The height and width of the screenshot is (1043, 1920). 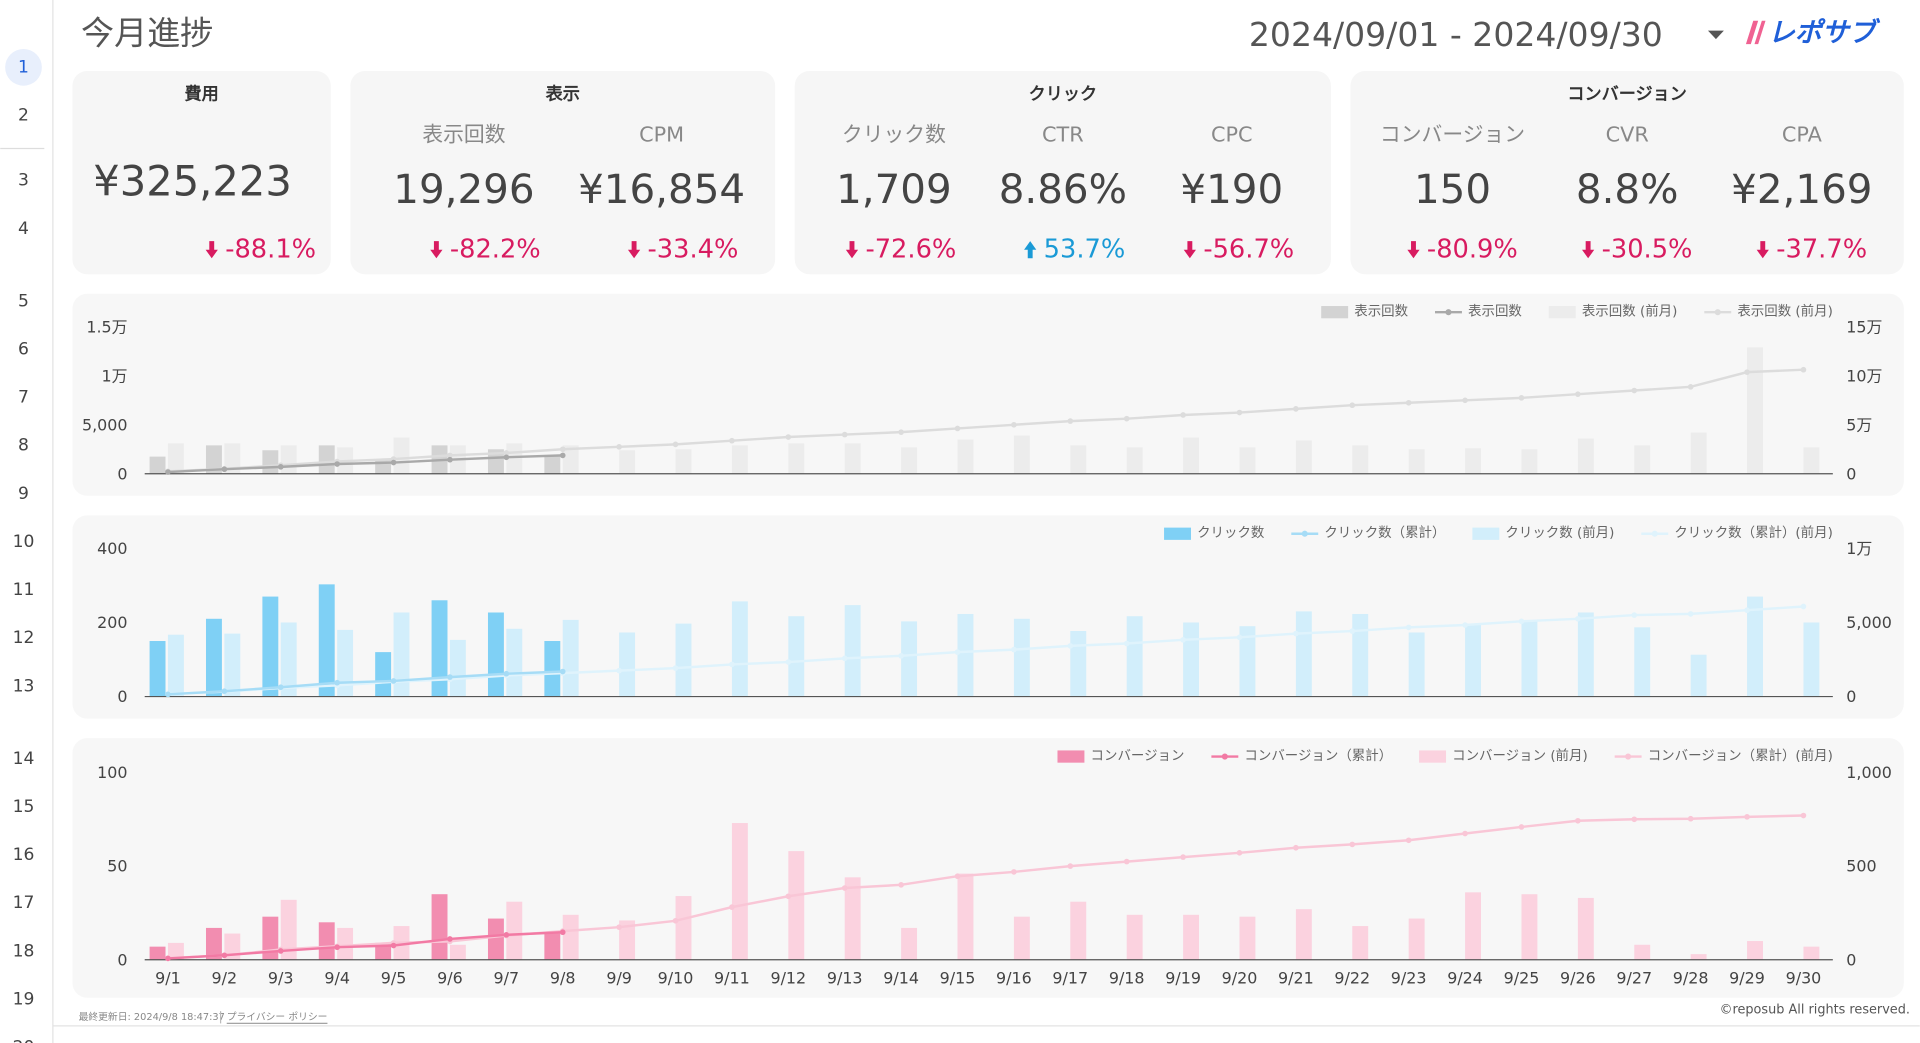 I want to click on updated-at: 最終更新日: 2024/9/8 18:47:37, so click(x=152, y=1016).